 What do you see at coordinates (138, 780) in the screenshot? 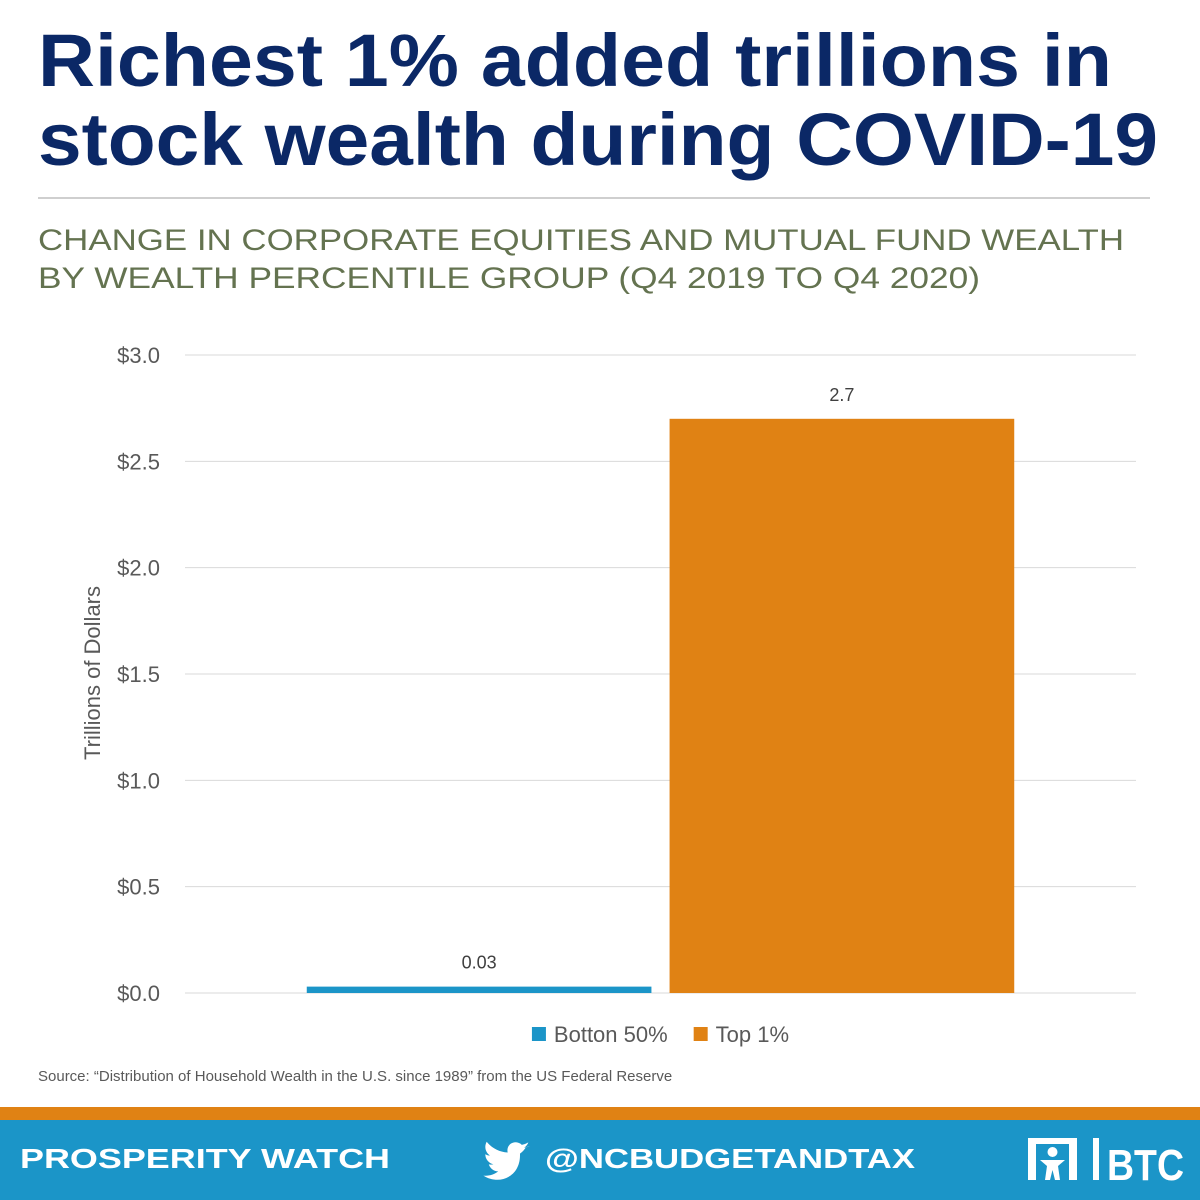
I see `y-tick-label: $1.0` at bounding box center [138, 780].